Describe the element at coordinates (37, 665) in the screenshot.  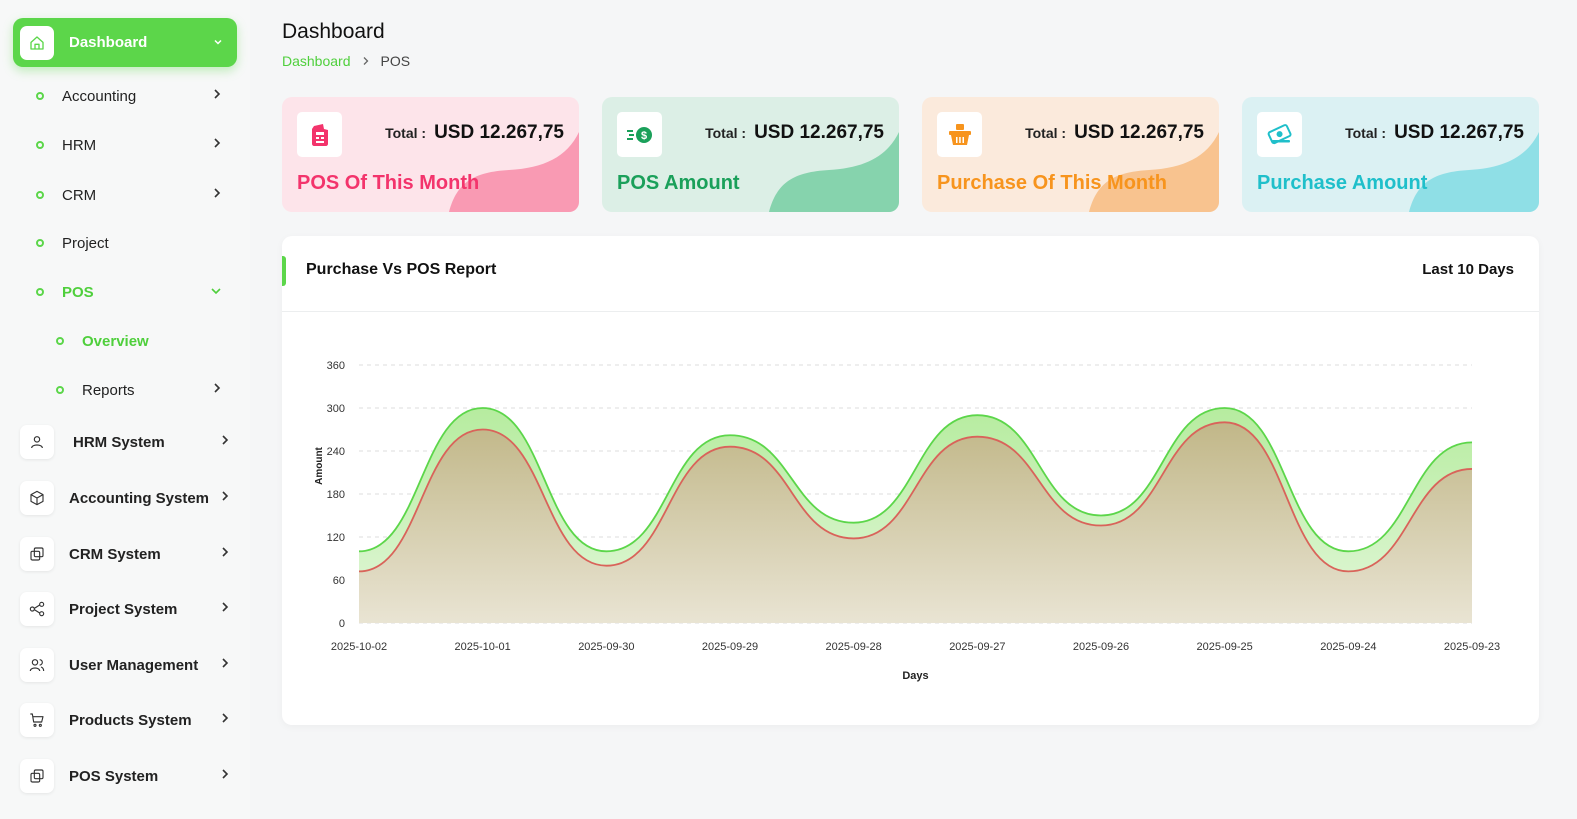
I see `users-icon` at that location.